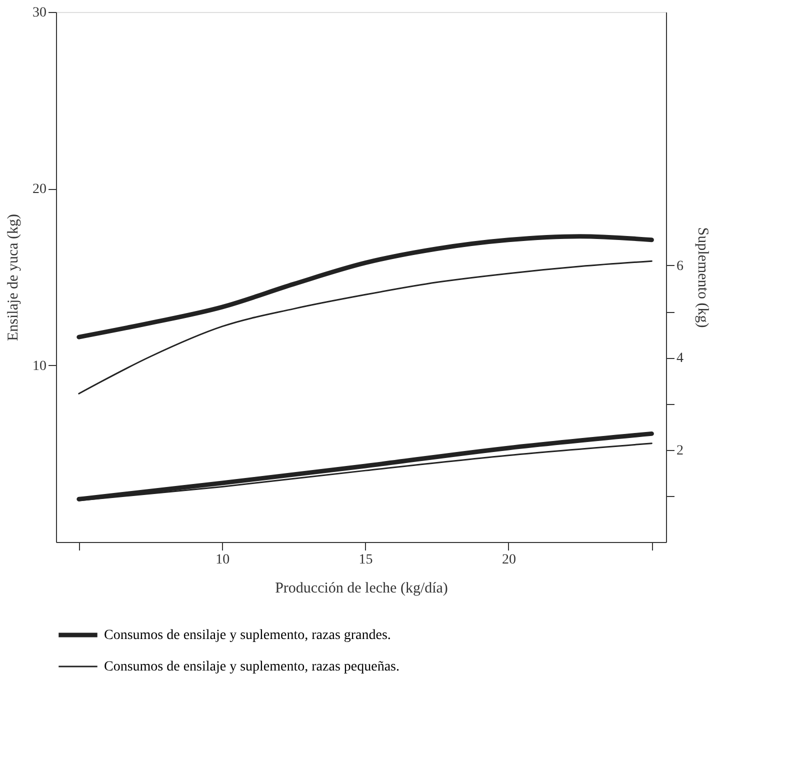 This screenshot has width=786, height=770. I want to click on x-tick-label: 10, so click(223, 560).